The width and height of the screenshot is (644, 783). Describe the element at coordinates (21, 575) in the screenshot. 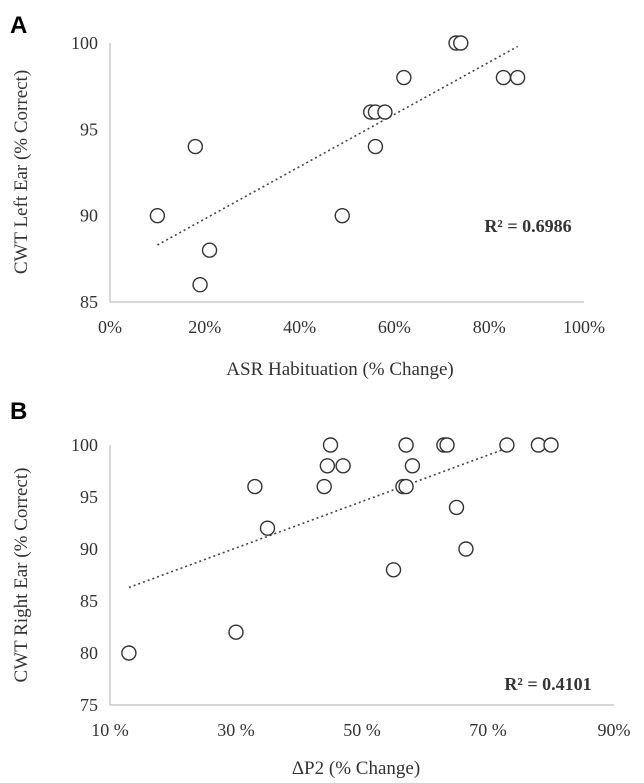

I see `chart-b-y-title: CWT Right Ear (% Correct)` at that location.